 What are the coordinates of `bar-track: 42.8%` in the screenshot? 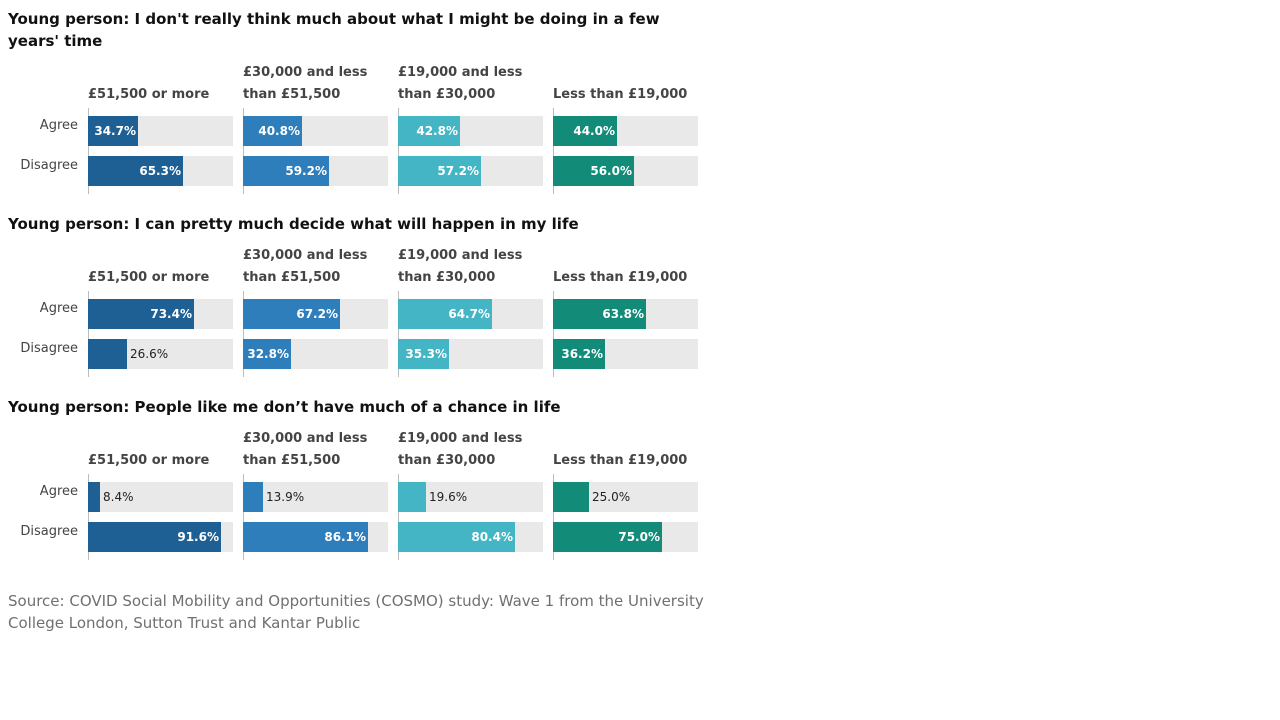 It's located at (470, 131).